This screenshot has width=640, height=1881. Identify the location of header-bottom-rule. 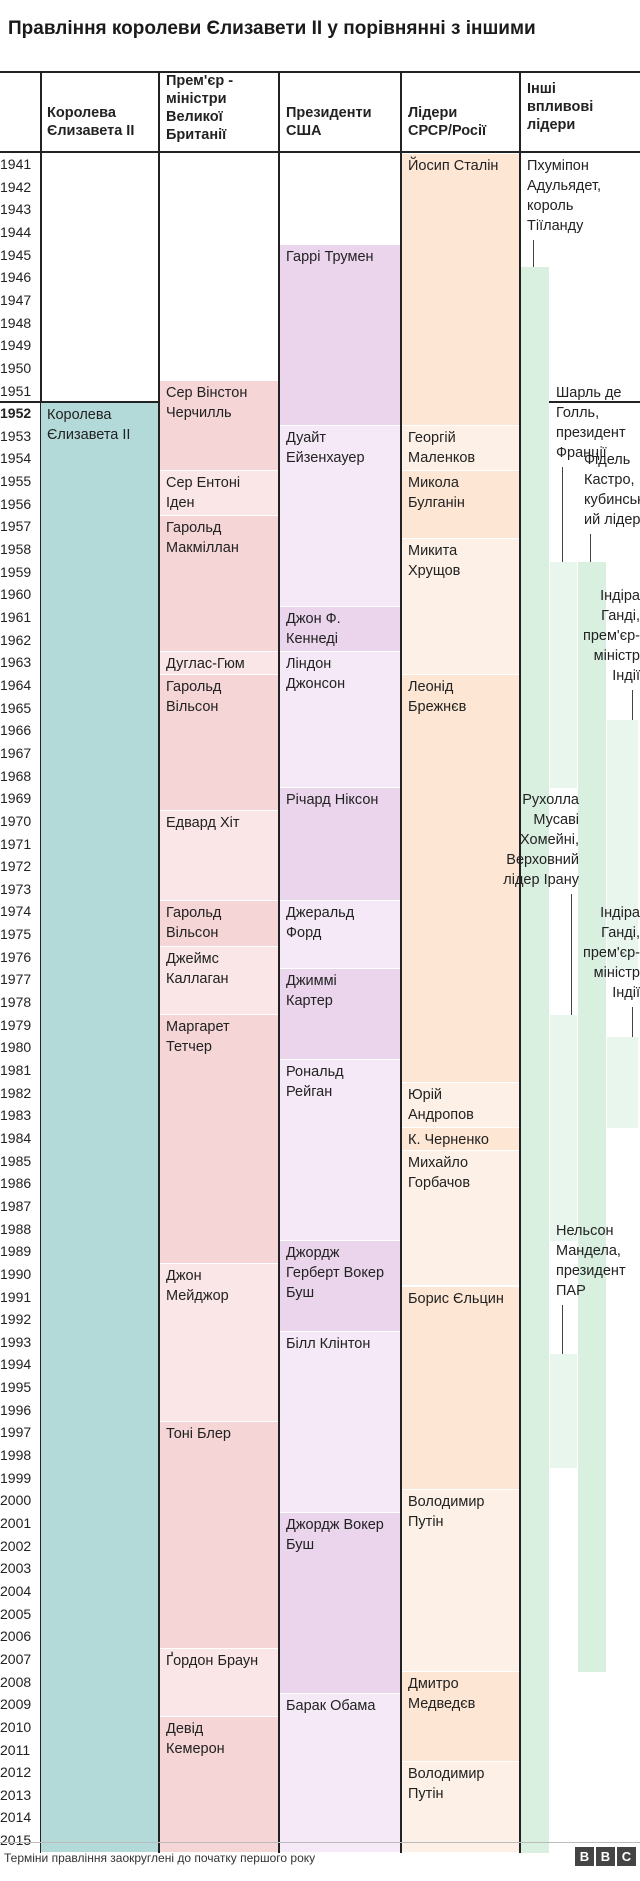
(320, 152).